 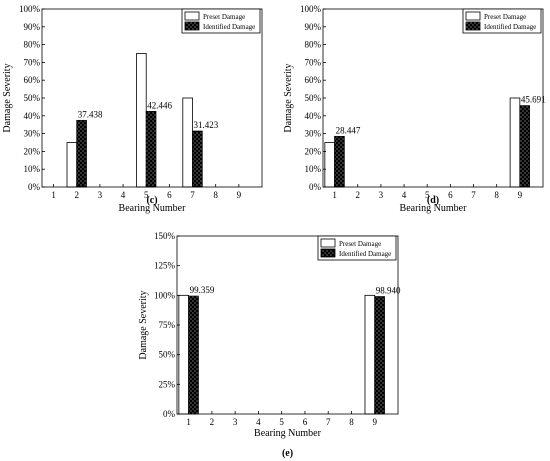 What do you see at coordinates (165, 236) in the screenshot?
I see `y-tick-label: 150%` at bounding box center [165, 236].